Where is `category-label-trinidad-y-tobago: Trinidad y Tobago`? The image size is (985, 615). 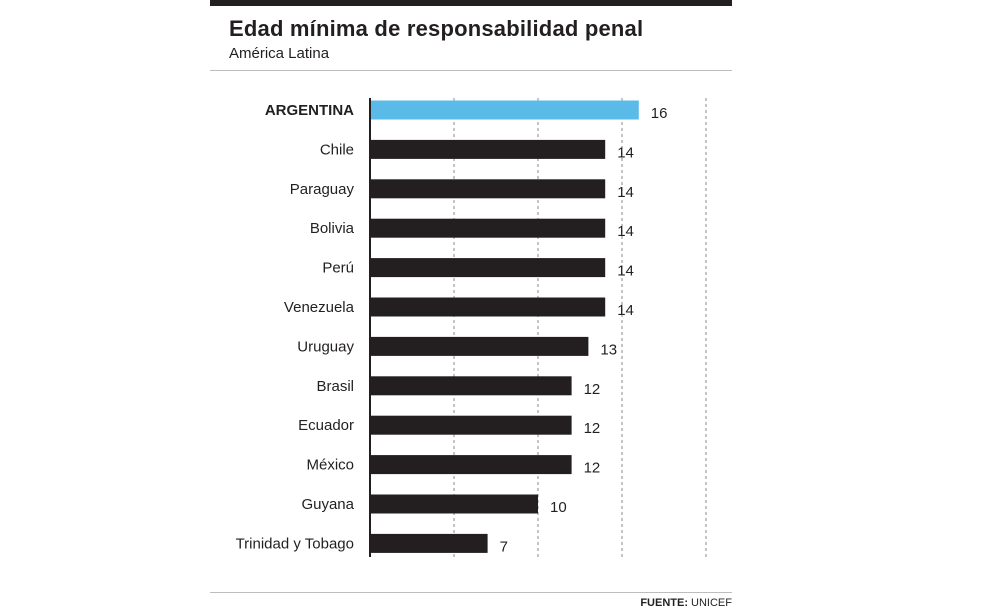 category-label-trinidad-y-tobago: Trinidad y Tobago is located at coordinates (295, 543).